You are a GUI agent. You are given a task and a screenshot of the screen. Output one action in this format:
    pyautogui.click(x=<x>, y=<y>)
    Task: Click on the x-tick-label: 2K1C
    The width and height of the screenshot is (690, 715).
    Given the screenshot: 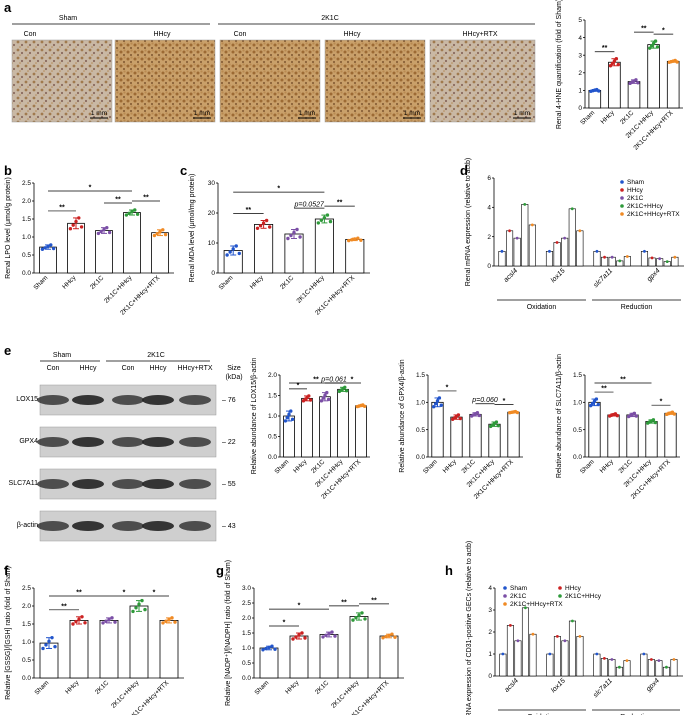 What is the action you would take?
    pyautogui.click(x=287, y=282)
    